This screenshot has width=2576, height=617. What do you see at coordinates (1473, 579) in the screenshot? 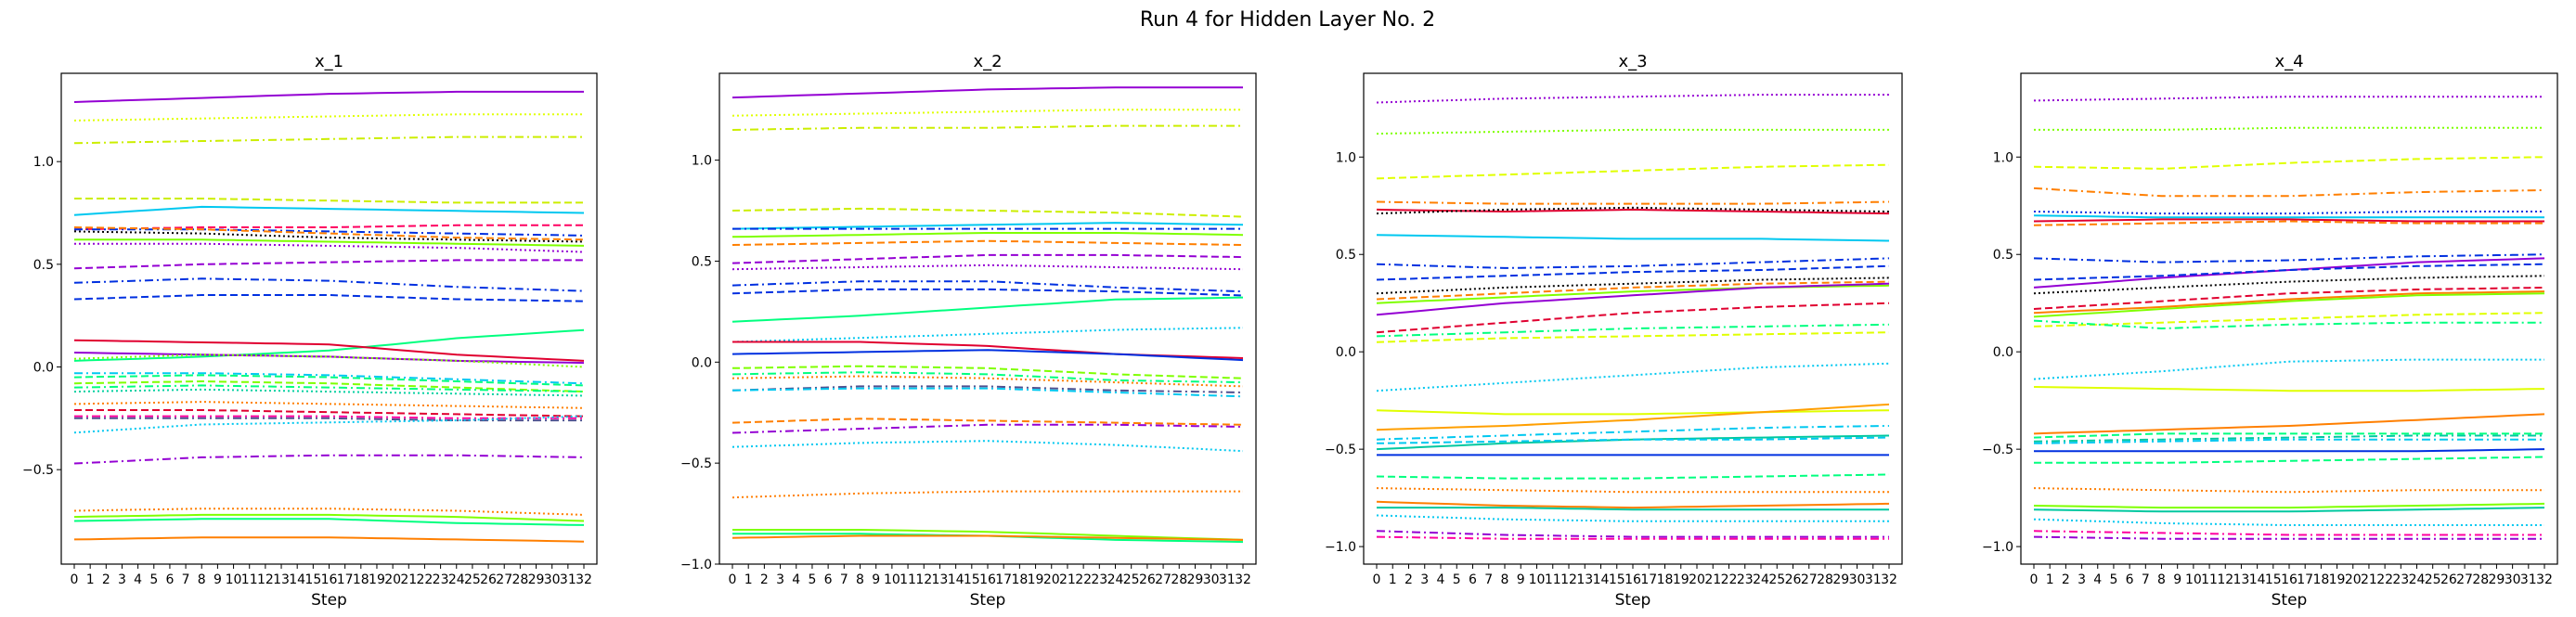
I see `x-tick-label: 6` at bounding box center [1473, 579].